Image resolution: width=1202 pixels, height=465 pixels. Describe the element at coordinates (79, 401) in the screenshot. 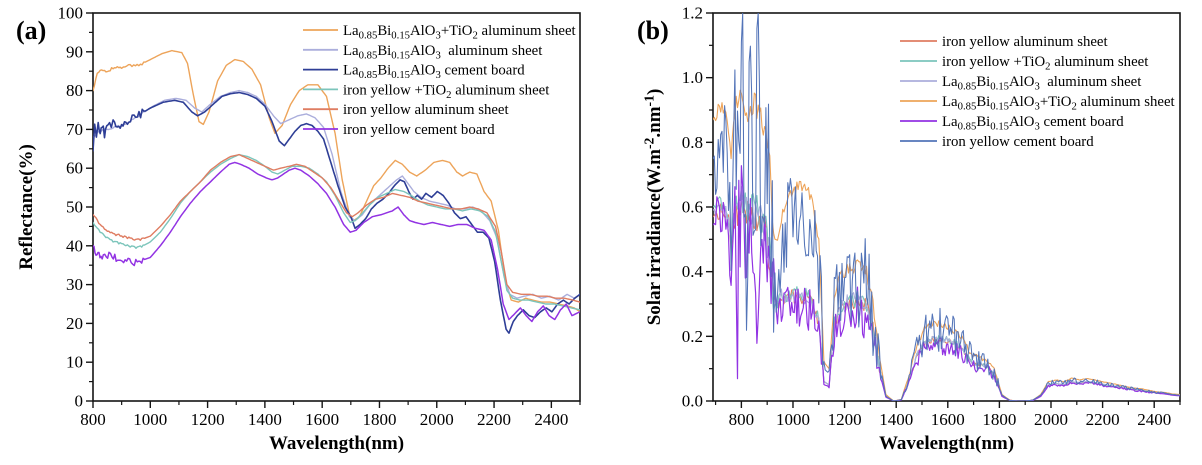

I see `y-tick-label: 0` at that location.